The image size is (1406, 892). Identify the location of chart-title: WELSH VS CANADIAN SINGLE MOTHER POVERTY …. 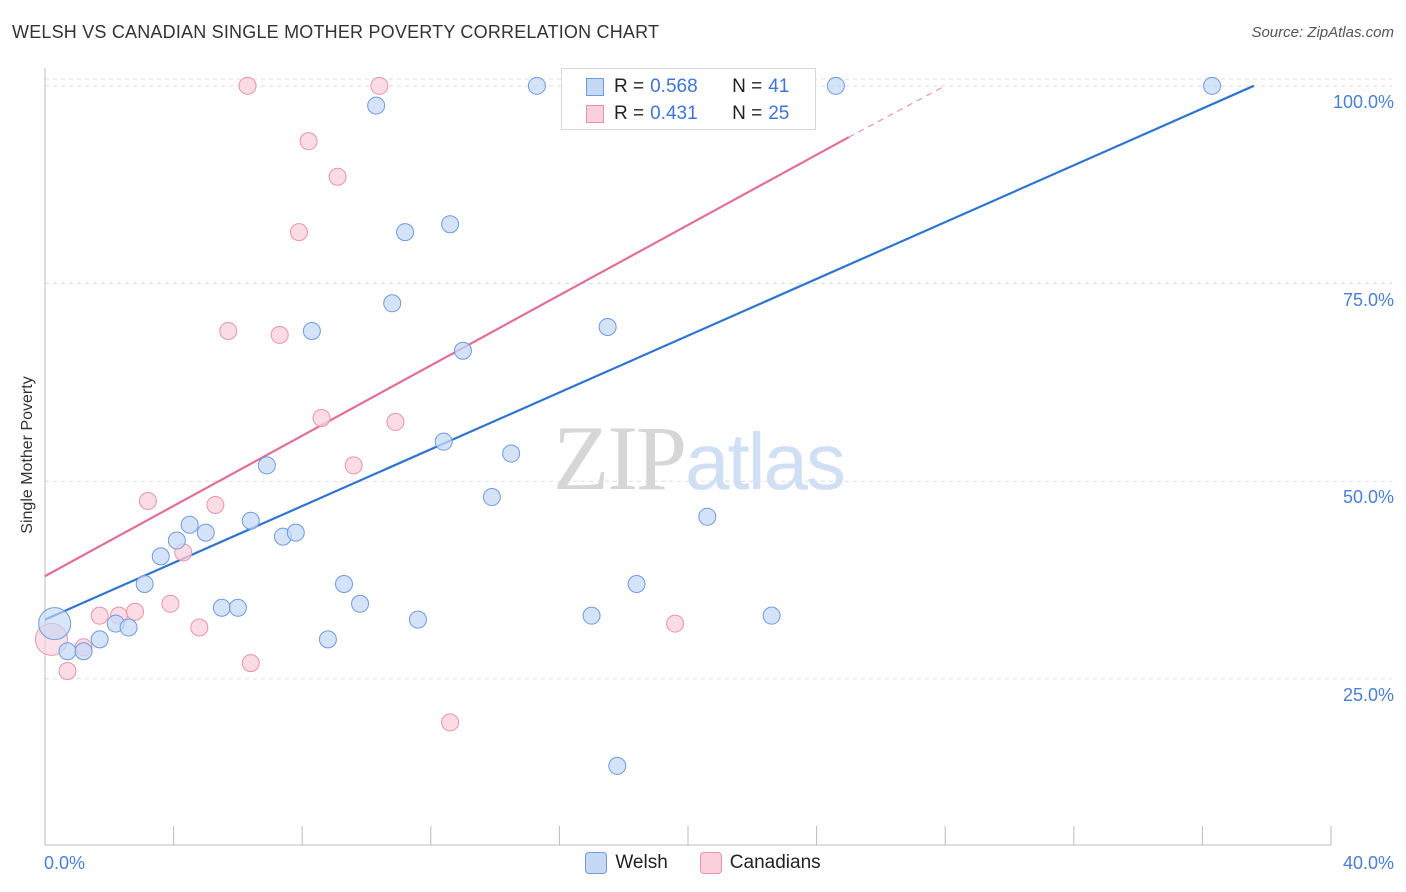
(336, 32).